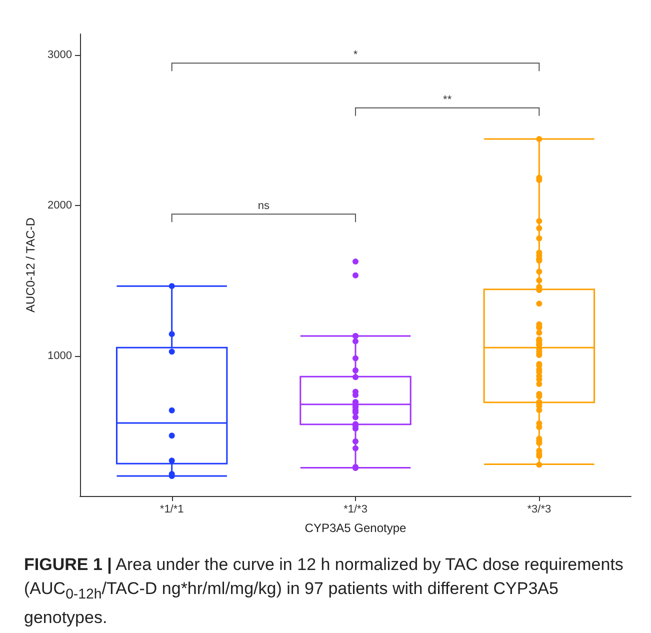  Describe the element at coordinates (172, 510) in the screenshot. I see `x-tick-label: *1/*1` at that location.